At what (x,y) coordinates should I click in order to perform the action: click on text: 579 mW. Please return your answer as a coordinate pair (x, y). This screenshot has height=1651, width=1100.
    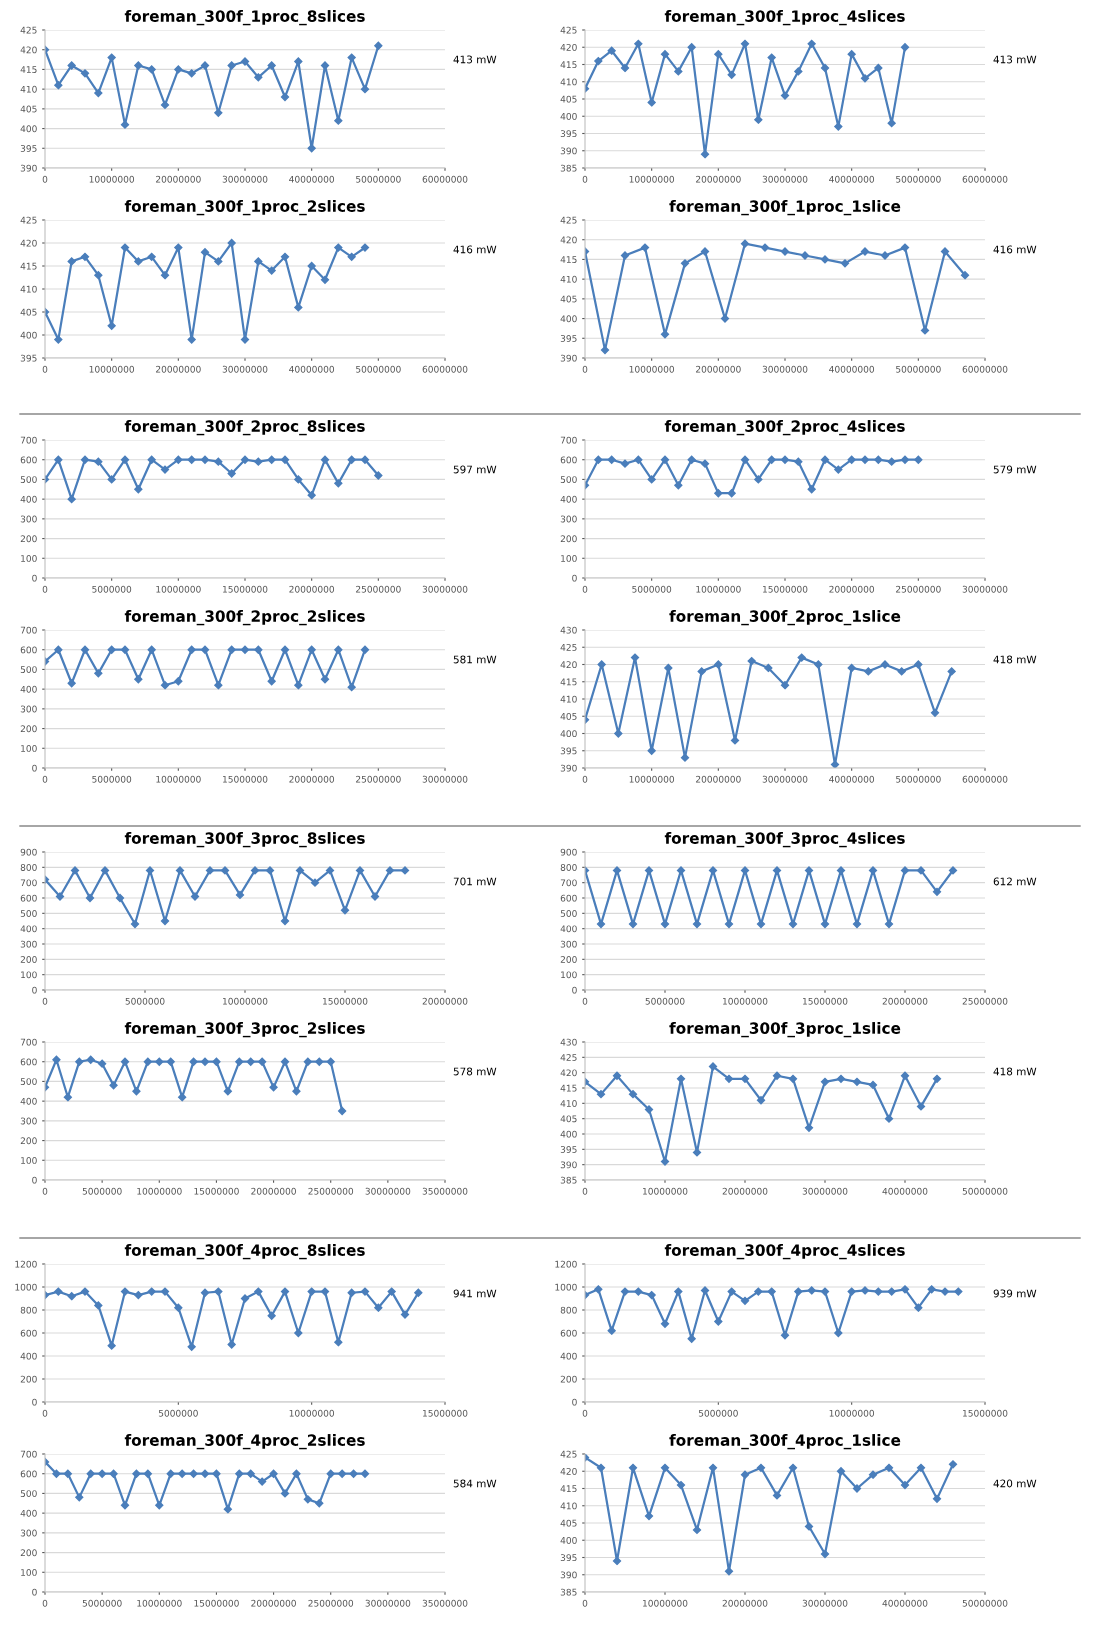
    Looking at the image, I should click on (1015, 469).